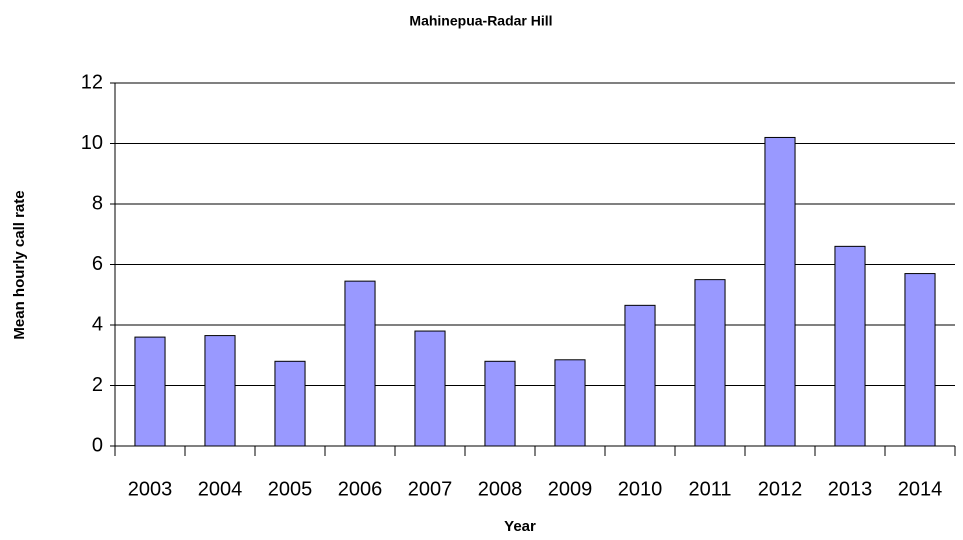 The height and width of the screenshot is (540, 963). Describe the element at coordinates (19, 264) in the screenshot. I see `y-axis-title: Mean hourly call rate` at that location.